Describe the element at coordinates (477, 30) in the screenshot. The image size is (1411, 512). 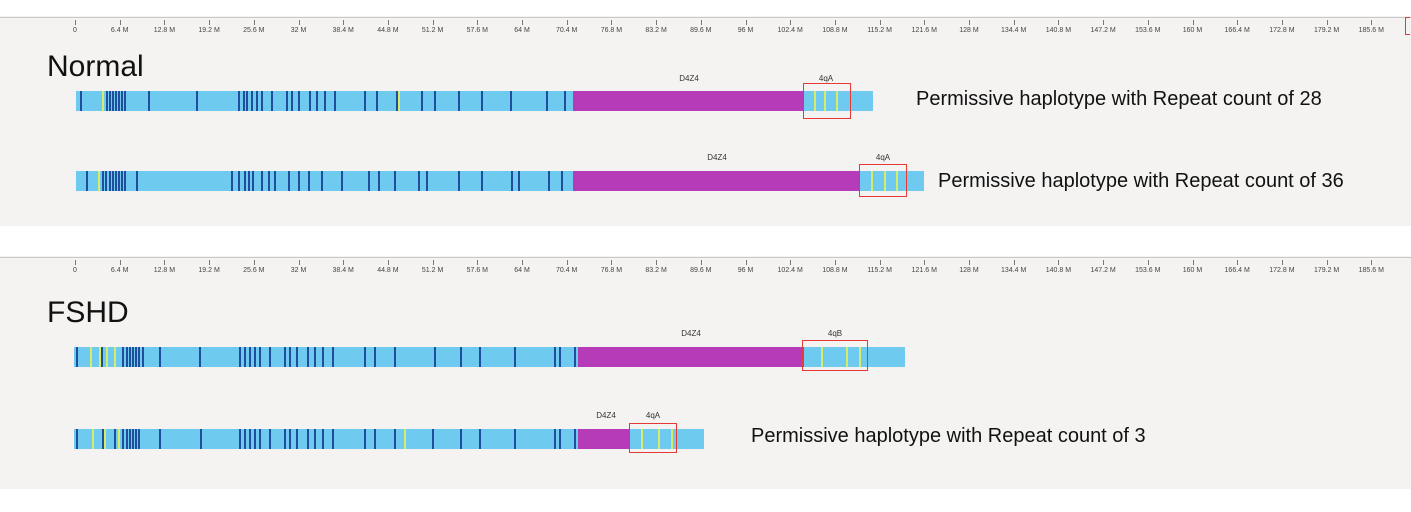
I see `axis-tick-label: 57.6 M` at that location.